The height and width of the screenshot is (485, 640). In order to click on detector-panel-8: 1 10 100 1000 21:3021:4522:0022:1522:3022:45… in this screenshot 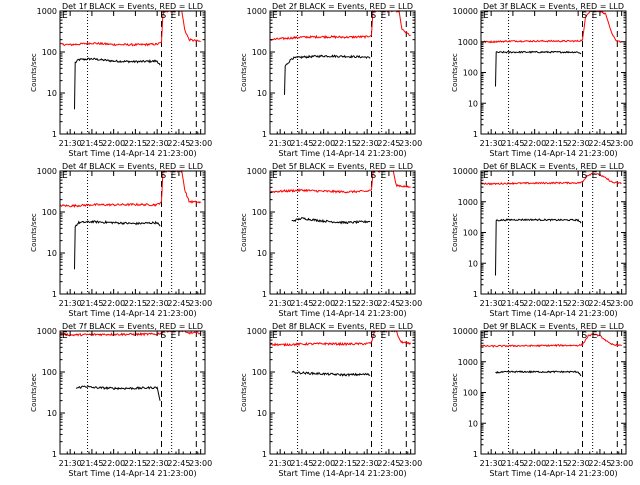, I will do `click(331, 400)`.